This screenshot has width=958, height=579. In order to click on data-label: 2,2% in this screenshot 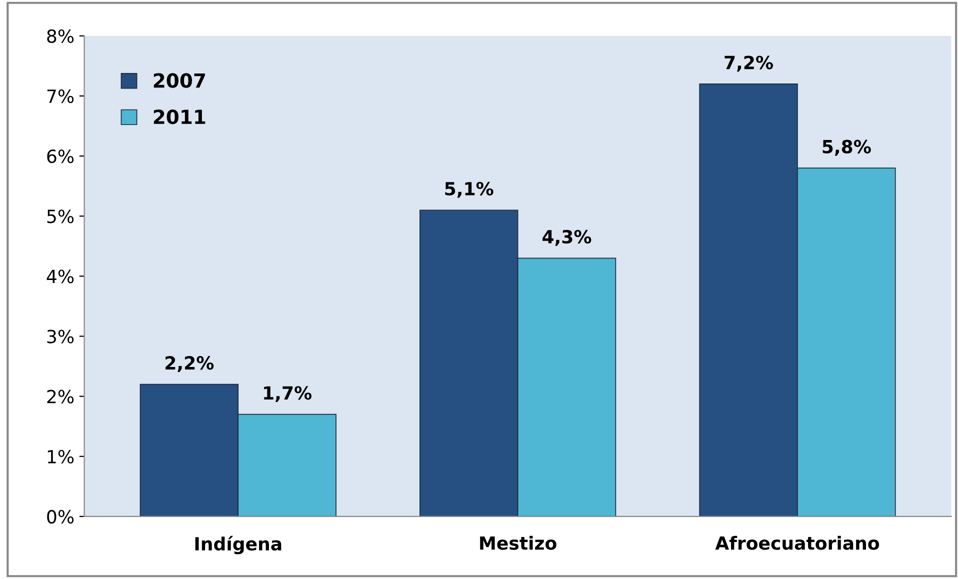, I will do `click(190, 364)`.